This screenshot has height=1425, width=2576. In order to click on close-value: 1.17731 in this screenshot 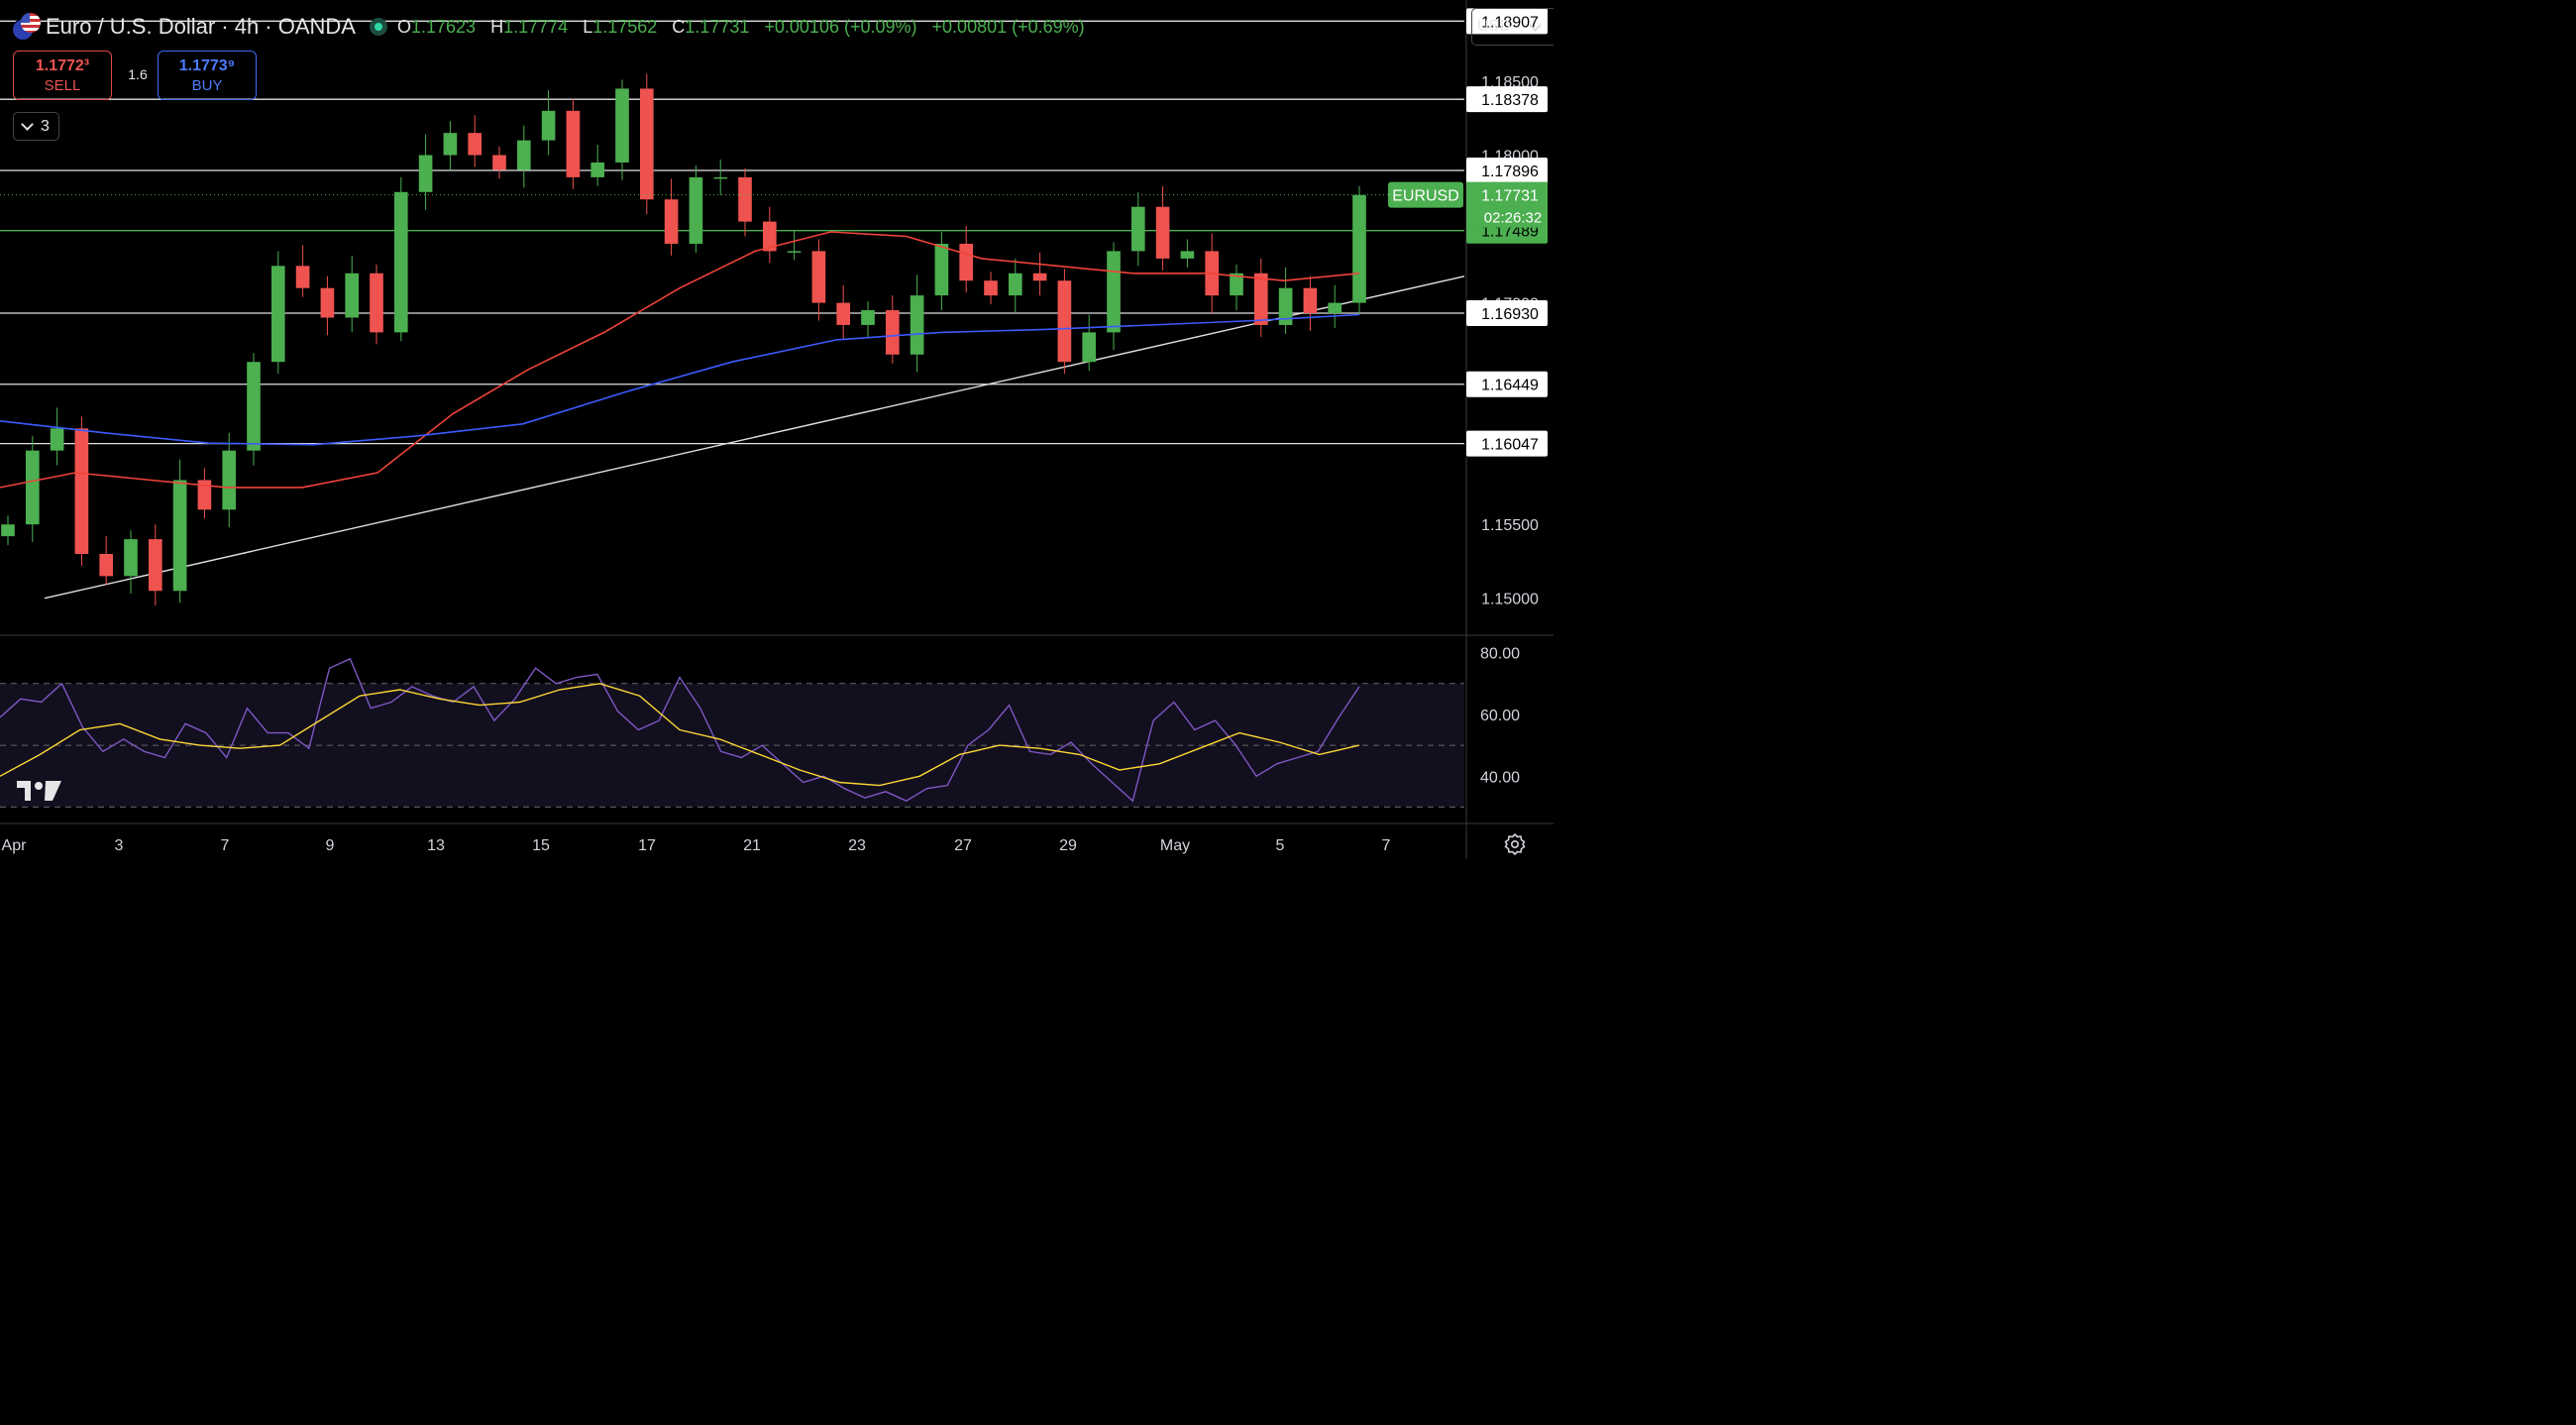, I will do `click(718, 26)`.